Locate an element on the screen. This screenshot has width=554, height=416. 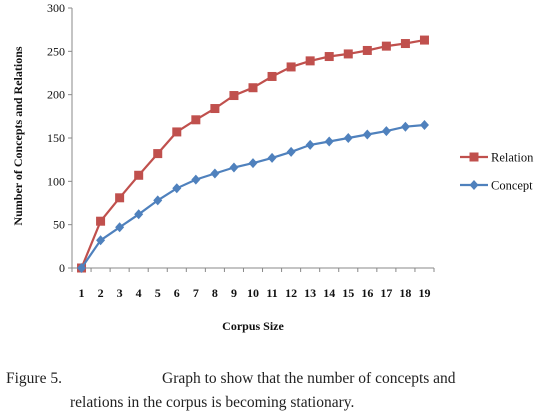
x-tick-label: 2 is located at coordinates (101, 293).